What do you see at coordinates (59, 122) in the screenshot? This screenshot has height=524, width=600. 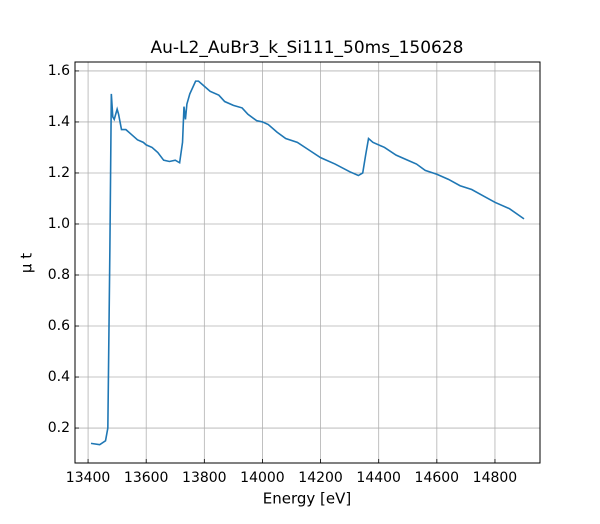 I see `y-tick-label: 1.4` at bounding box center [59, 122].